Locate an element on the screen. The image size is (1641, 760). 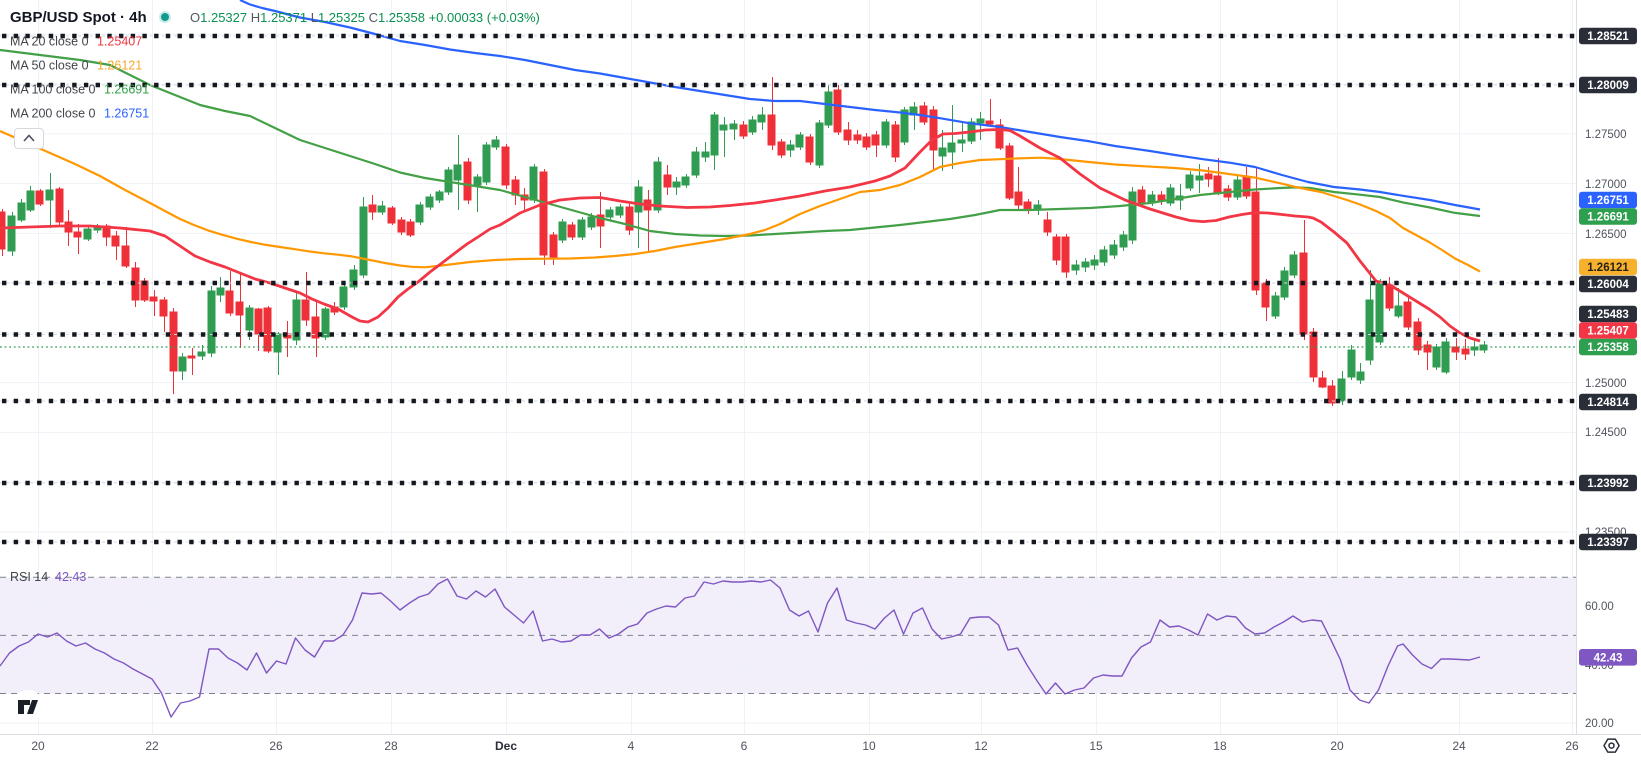
svg-text: 18 is located at coordinates (1220, 746).